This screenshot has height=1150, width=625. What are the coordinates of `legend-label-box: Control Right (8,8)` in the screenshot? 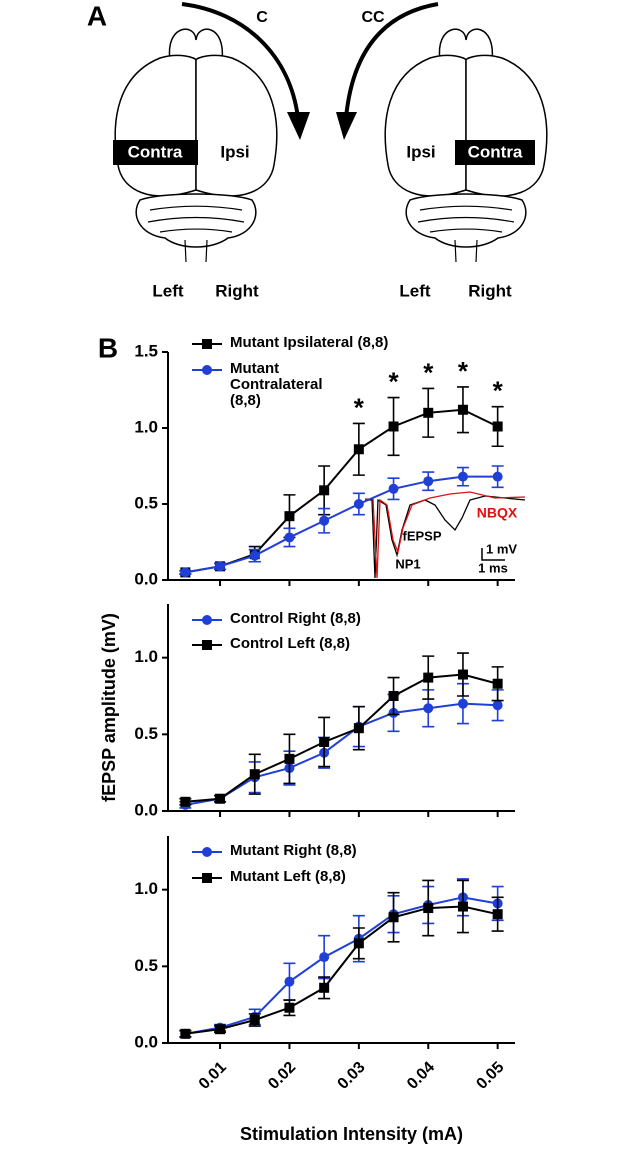 It's located at (295, 619).